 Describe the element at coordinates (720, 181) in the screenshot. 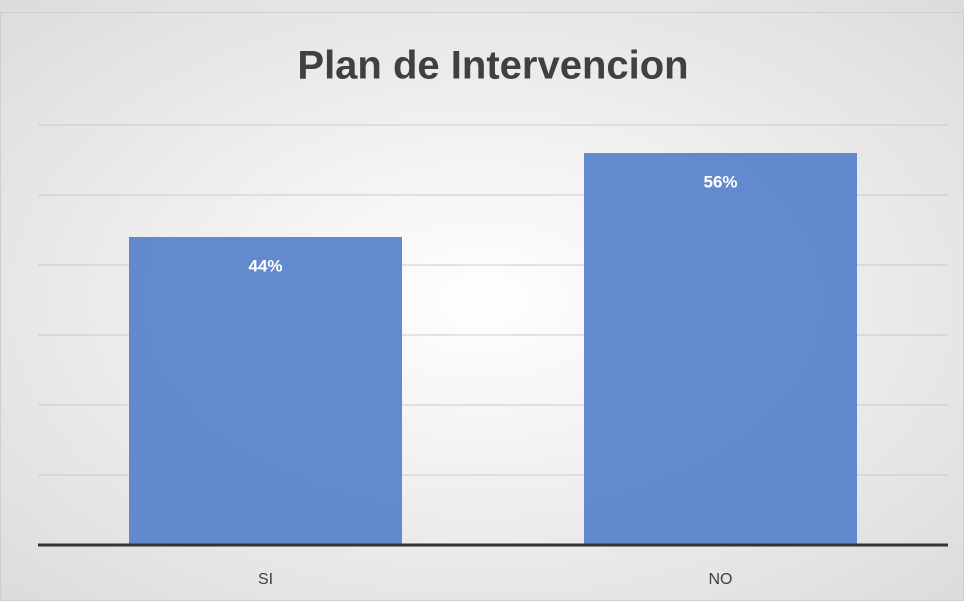

I see `data-label: 56%` at that location.